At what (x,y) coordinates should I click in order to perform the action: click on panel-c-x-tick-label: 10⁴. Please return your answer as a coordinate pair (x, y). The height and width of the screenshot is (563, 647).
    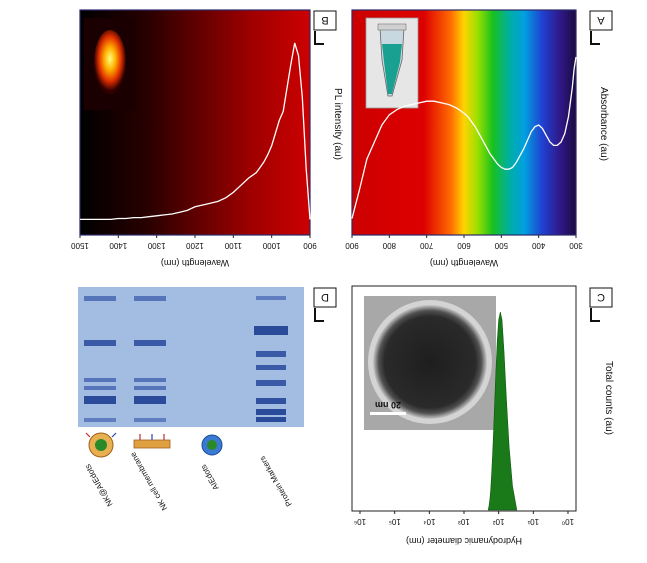
    Looking at the image, I should click on (429, 521).